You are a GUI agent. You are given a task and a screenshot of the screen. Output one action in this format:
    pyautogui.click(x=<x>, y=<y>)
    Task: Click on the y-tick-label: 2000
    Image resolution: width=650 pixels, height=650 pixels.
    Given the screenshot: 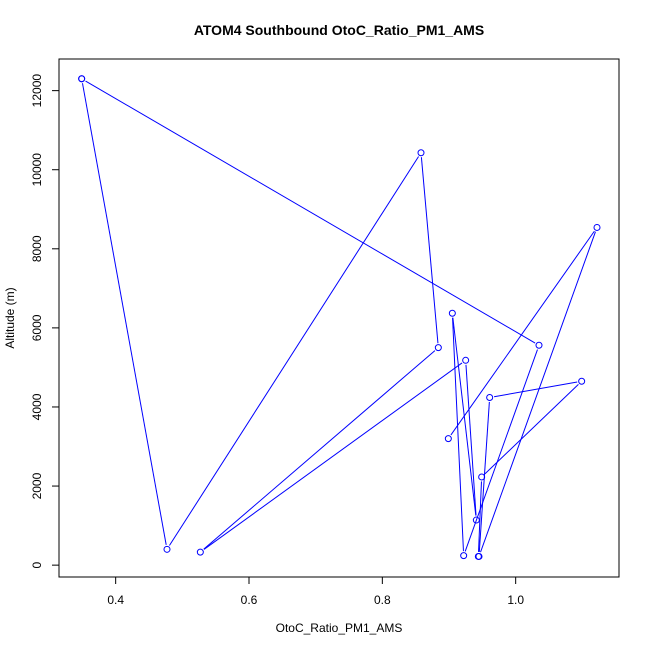 What is the action you would take?
    pyautogui.click(x=37, y=485)
    